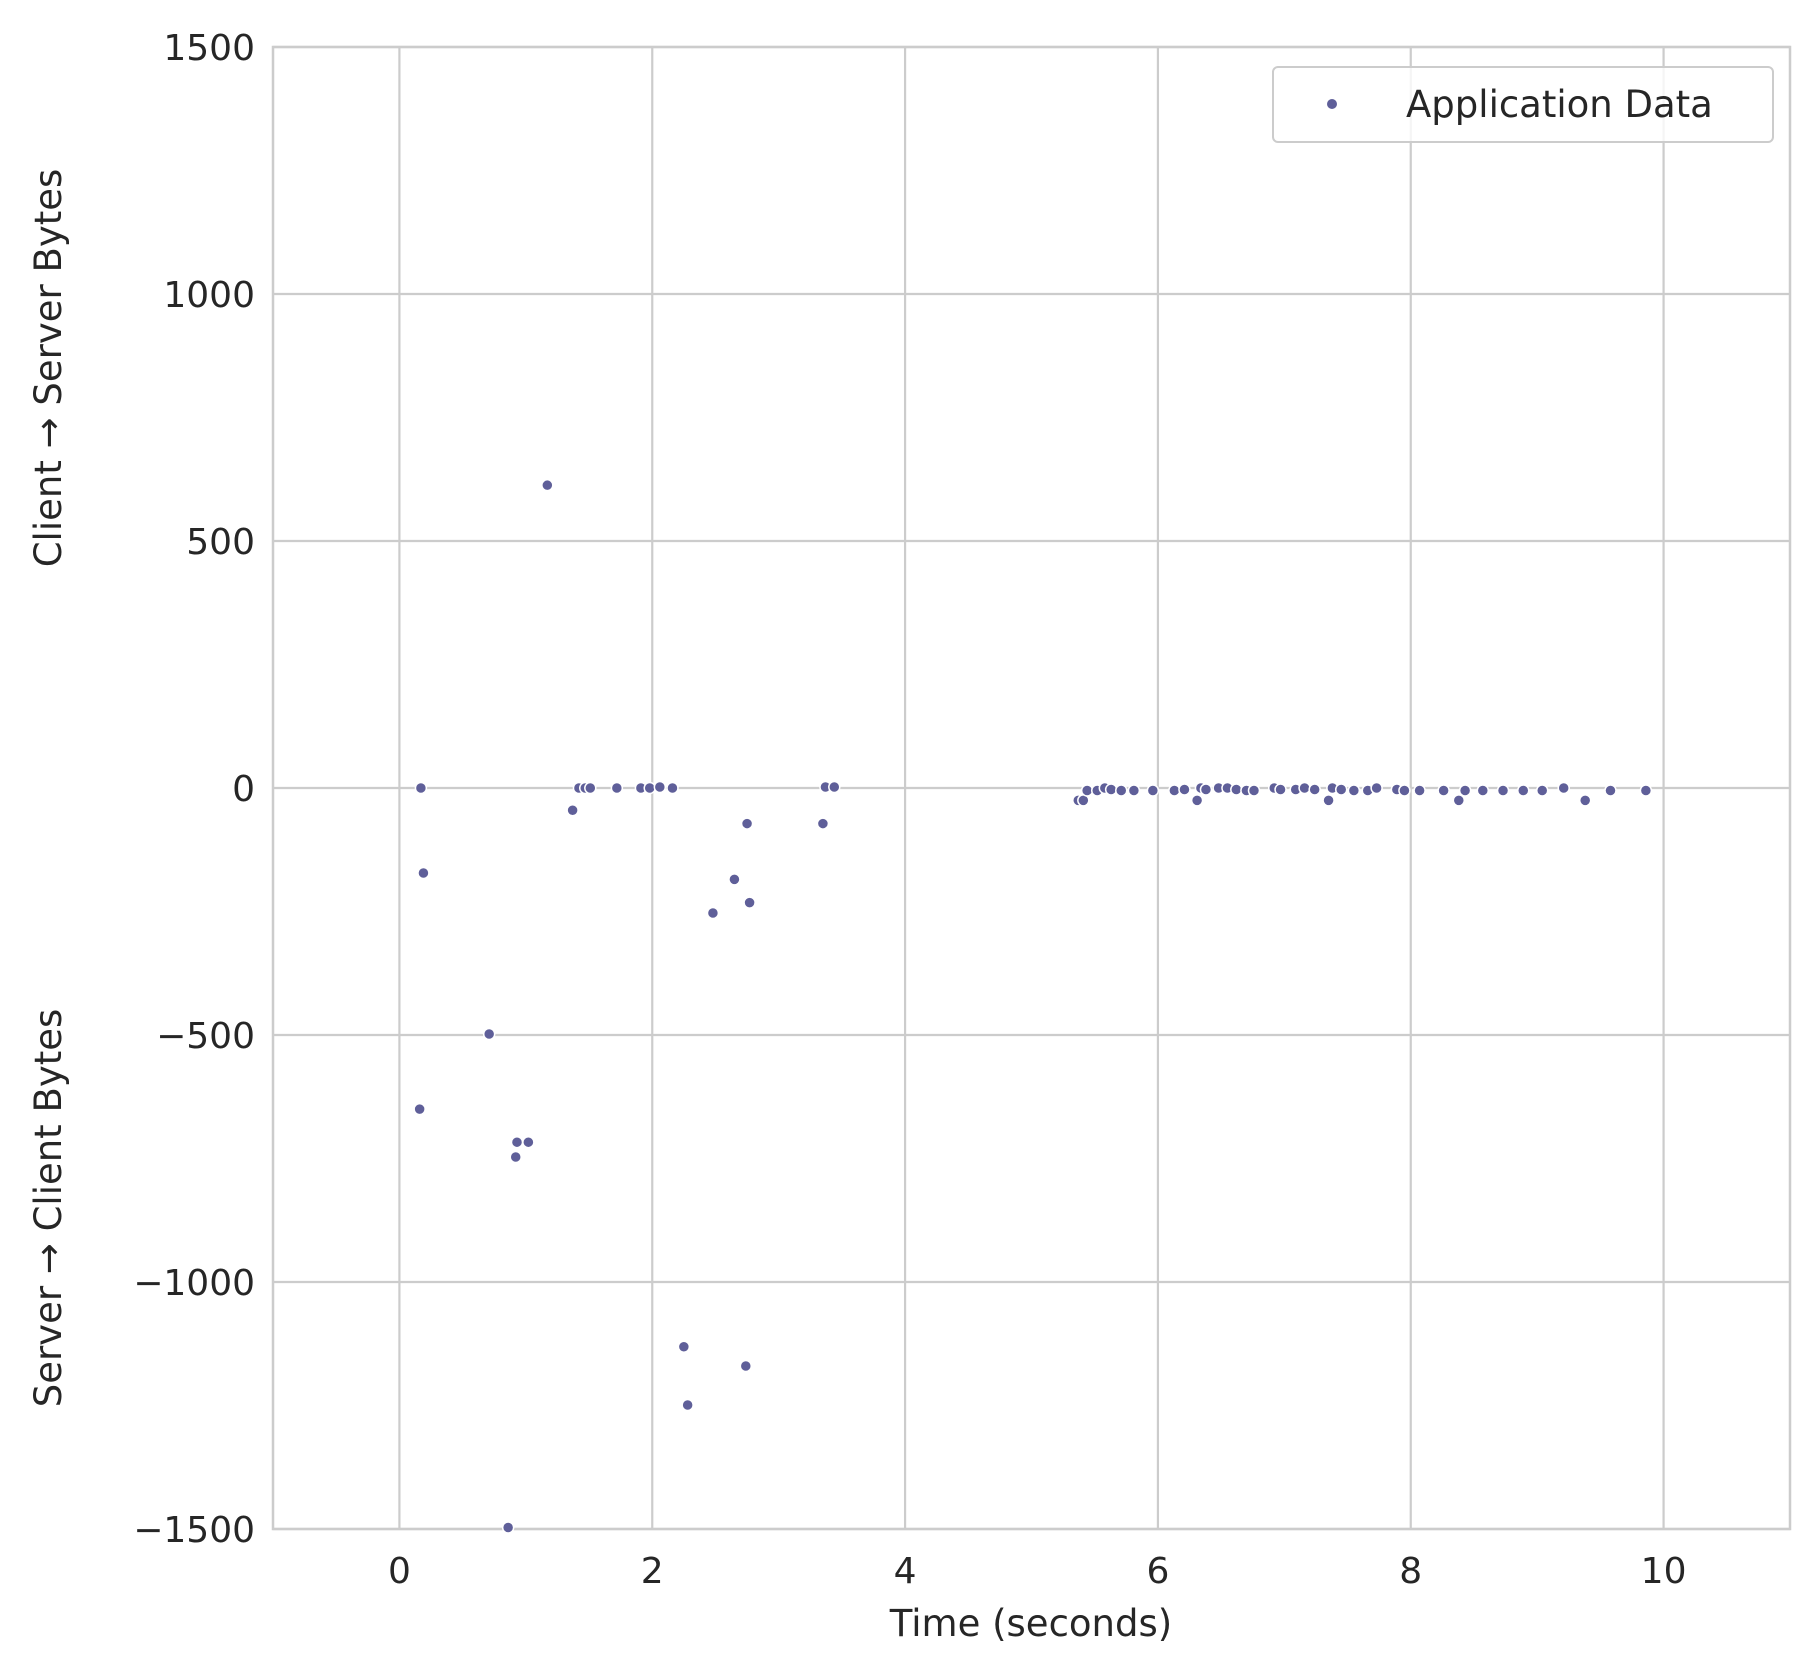 The width and height of the screenshot is (1812, 1678). What do you see at coordinates (48, 1208) in the screenshot?
I see `y-axis-label-bottom: Server → Client Bytes` at bounding box center [48, 1208].